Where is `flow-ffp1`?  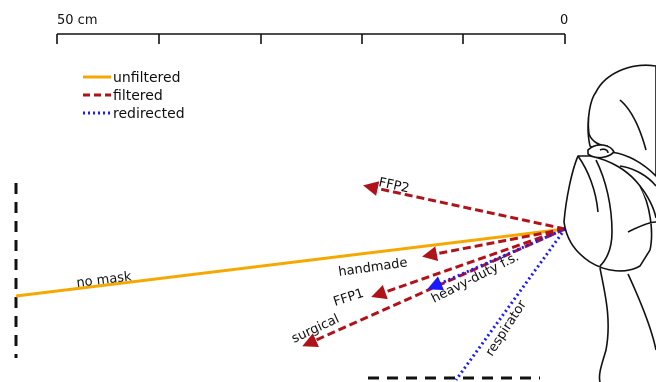 flow-ffp1 is located at coordinates (468, 263).